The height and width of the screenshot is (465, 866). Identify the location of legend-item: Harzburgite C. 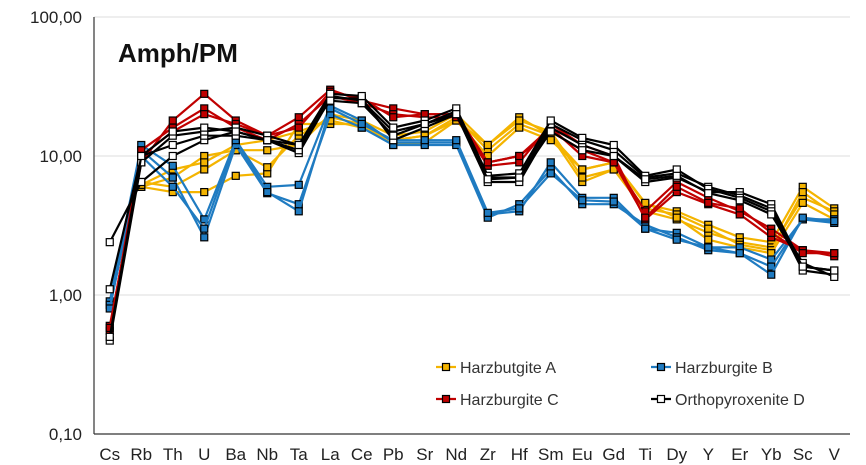
(497, 400).